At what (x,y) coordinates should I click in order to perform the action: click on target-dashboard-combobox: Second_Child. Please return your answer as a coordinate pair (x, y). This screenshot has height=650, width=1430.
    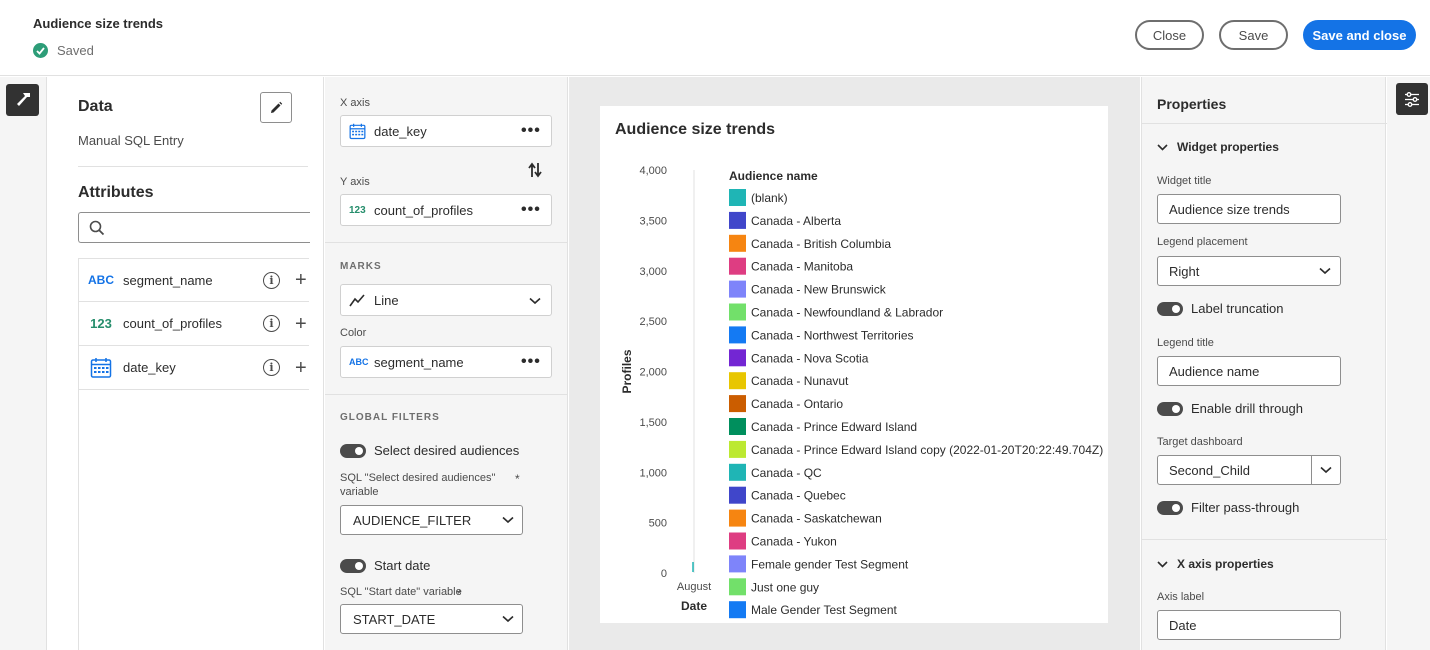
    Looking at the image, I should click on (1249, 470).